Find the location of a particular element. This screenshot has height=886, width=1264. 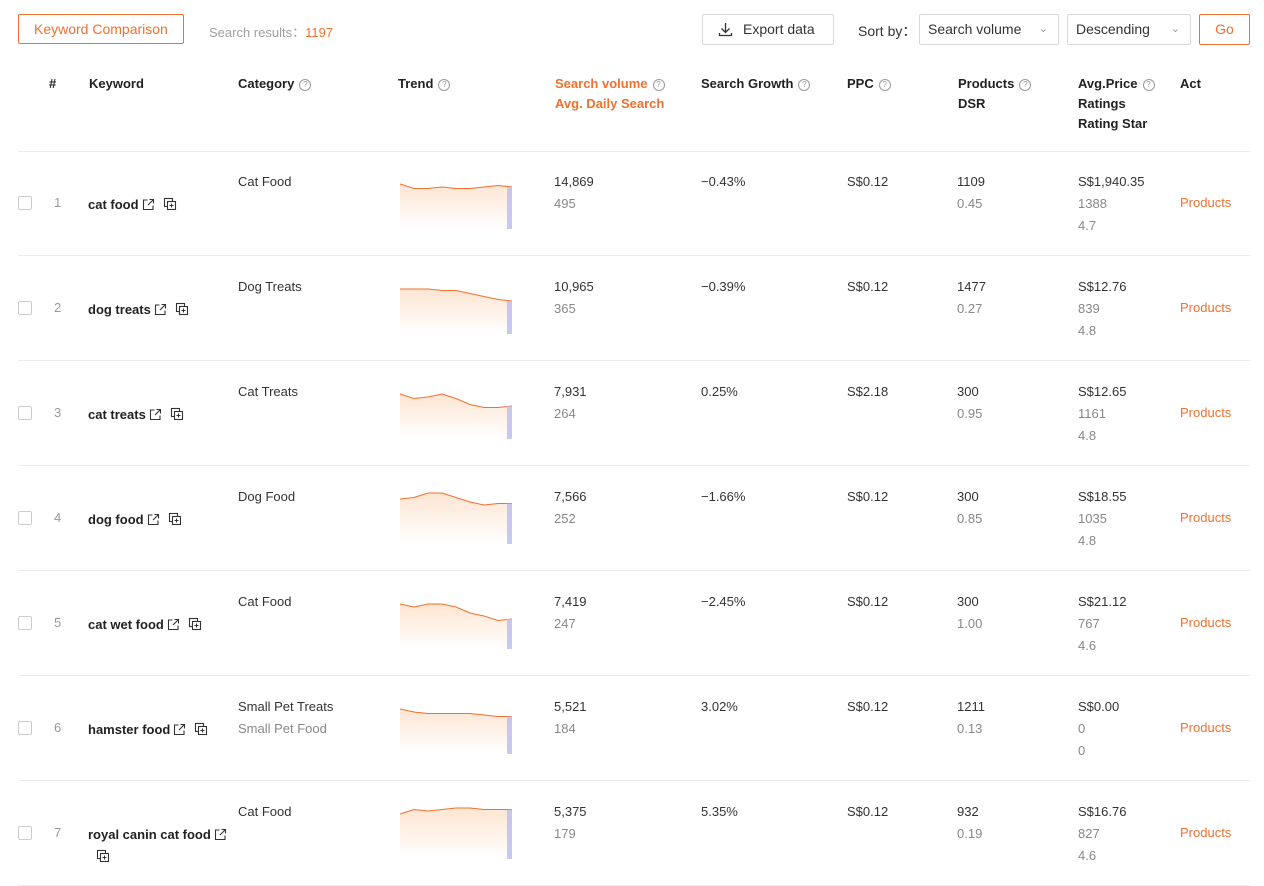

keyword-link: dog food is located at coordinates (116, 519).